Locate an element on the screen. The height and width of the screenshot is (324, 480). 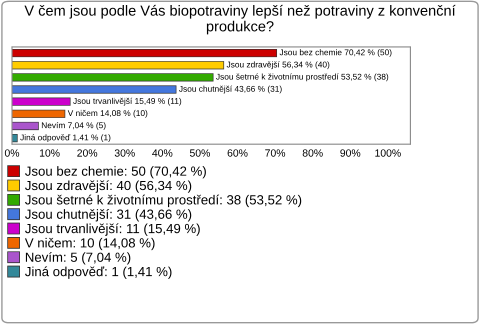
legend-label: Jsou šetrné k životnímu prostředí: 38 (53,52 %) is located at coordinates (163, 201).